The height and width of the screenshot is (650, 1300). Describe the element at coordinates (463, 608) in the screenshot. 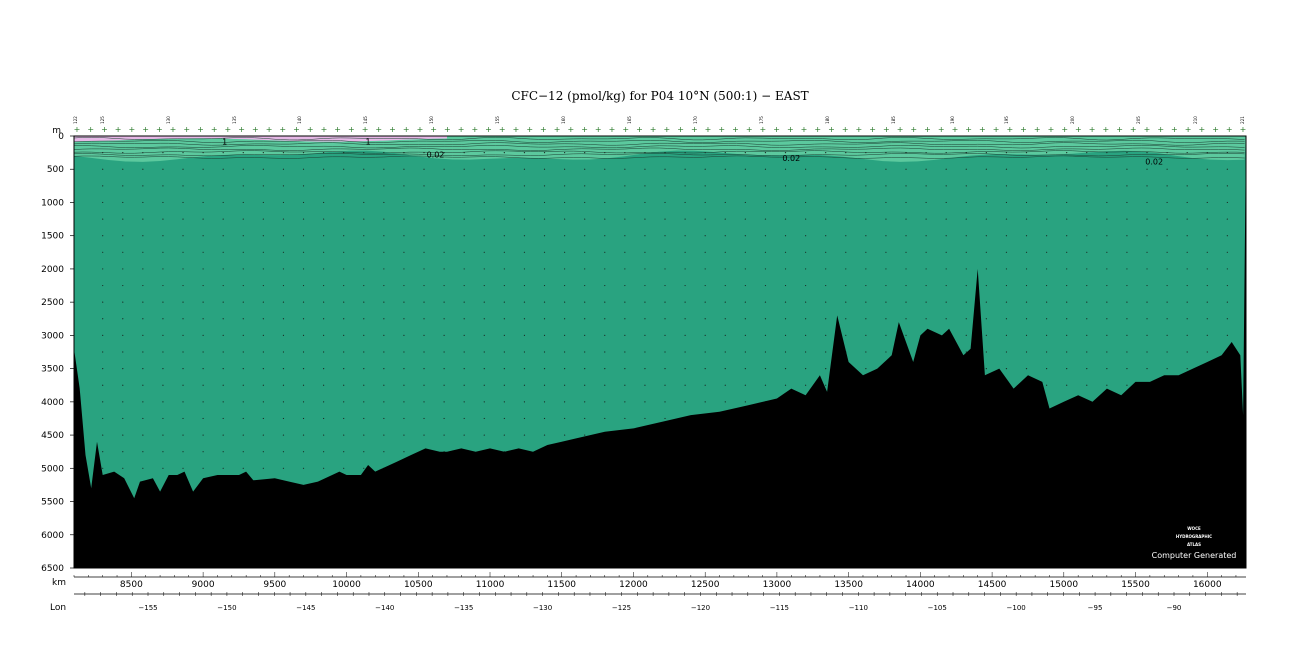

I see `lon-tick-label: −135` at that location.